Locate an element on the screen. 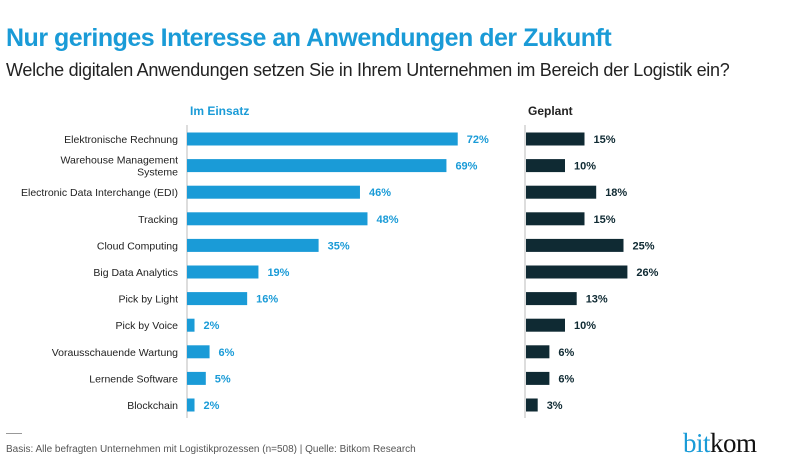 Image resolution: width=800 pixels, height=468 pixels. data-label: 48% is located at coordinates (387, 220).